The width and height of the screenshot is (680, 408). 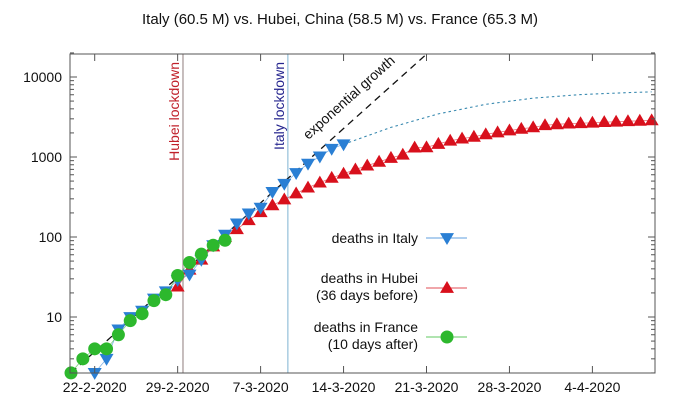 I want to click on y-tick-label: 10, so click(x=54, y=317).